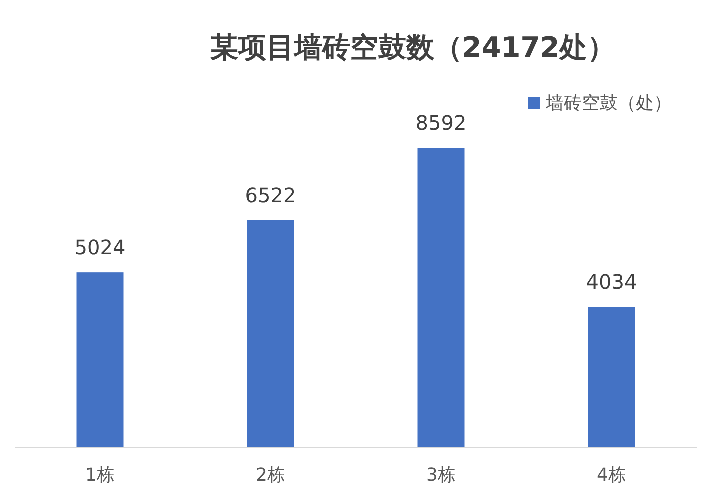 Image resolution: width=720 pixels, height=500 pixels. What do you see at coordinates (271, 475) in the screenshot?
I see `x-tick-label: 2栋` at bounding box center [271, 475].